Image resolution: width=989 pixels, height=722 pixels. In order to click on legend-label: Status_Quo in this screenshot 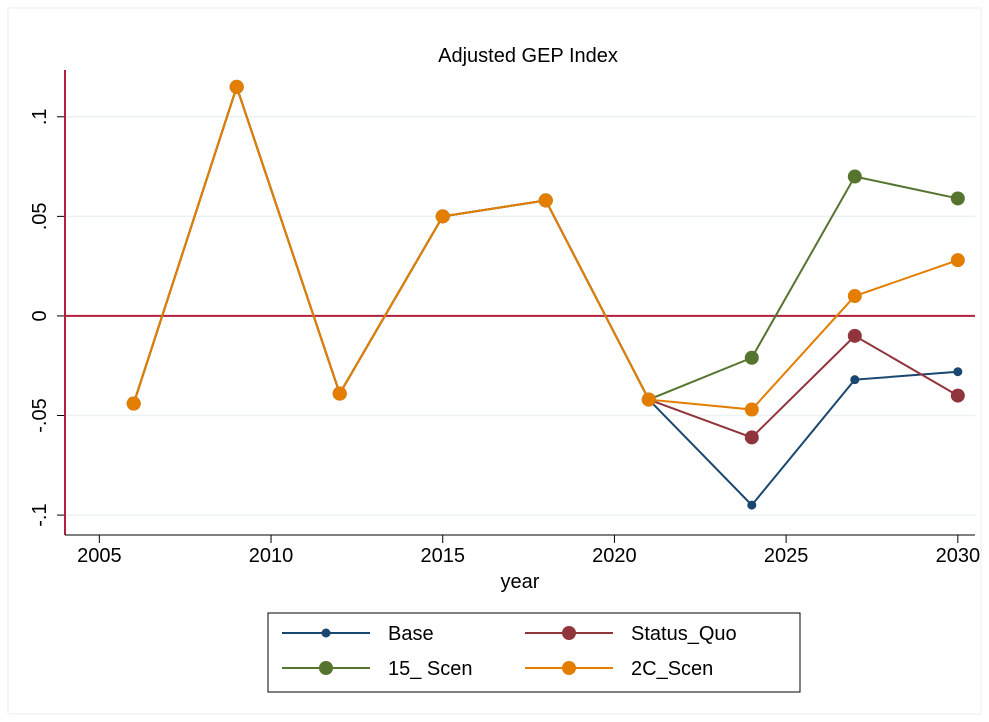, I will do `click(684, 634)`.